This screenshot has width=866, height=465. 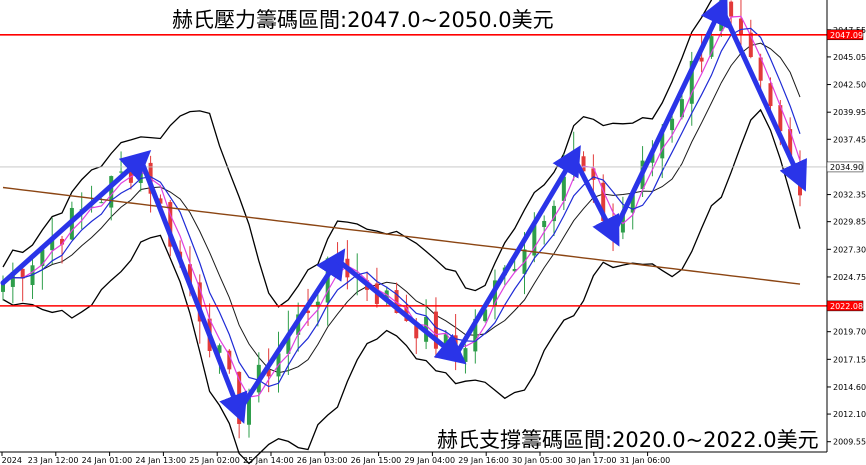 I want to click on y-tick-label: 2042.50, so click(x=849, y=85).